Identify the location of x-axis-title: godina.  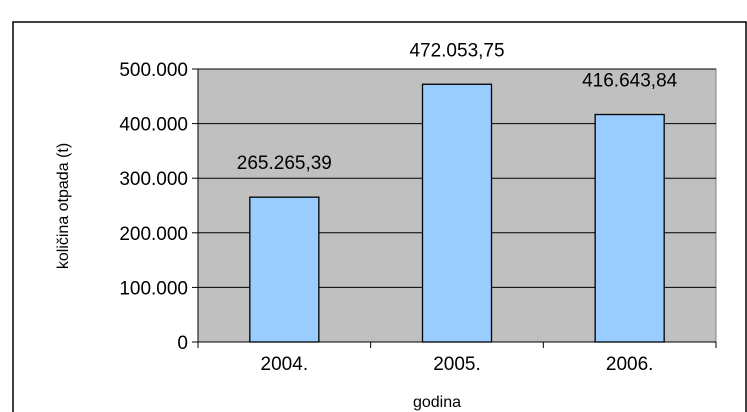
(437, 402).